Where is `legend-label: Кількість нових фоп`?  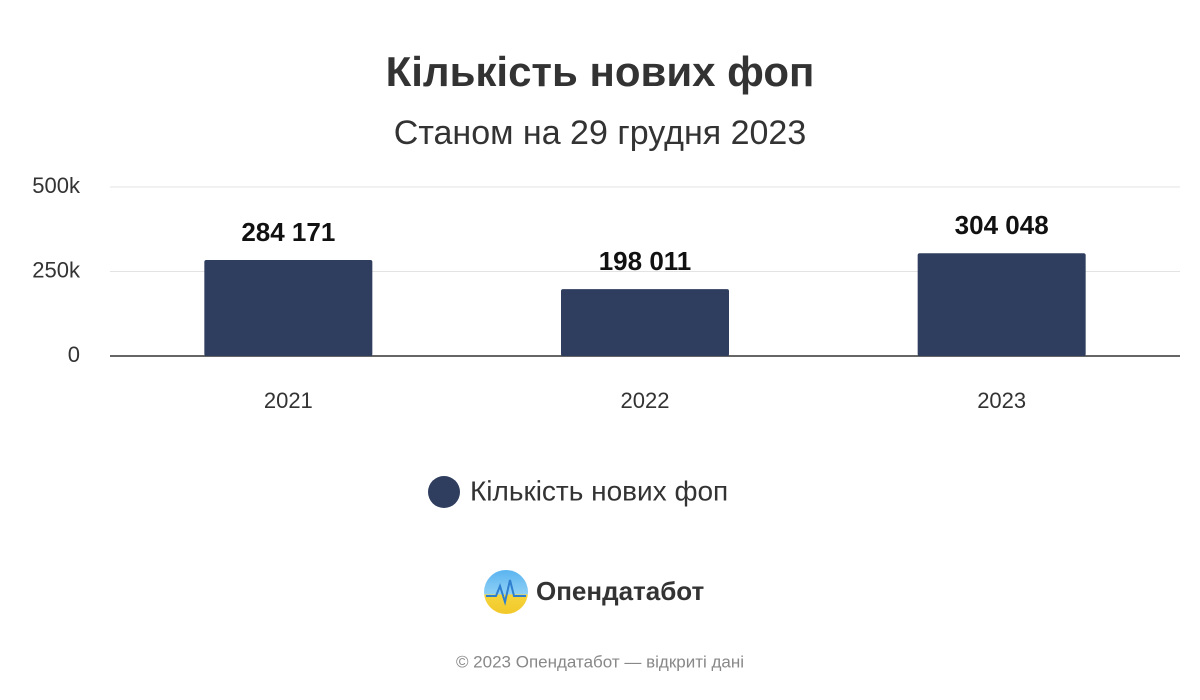
legend-label: Кількість нових фоп is located at coordinates (599, 490).